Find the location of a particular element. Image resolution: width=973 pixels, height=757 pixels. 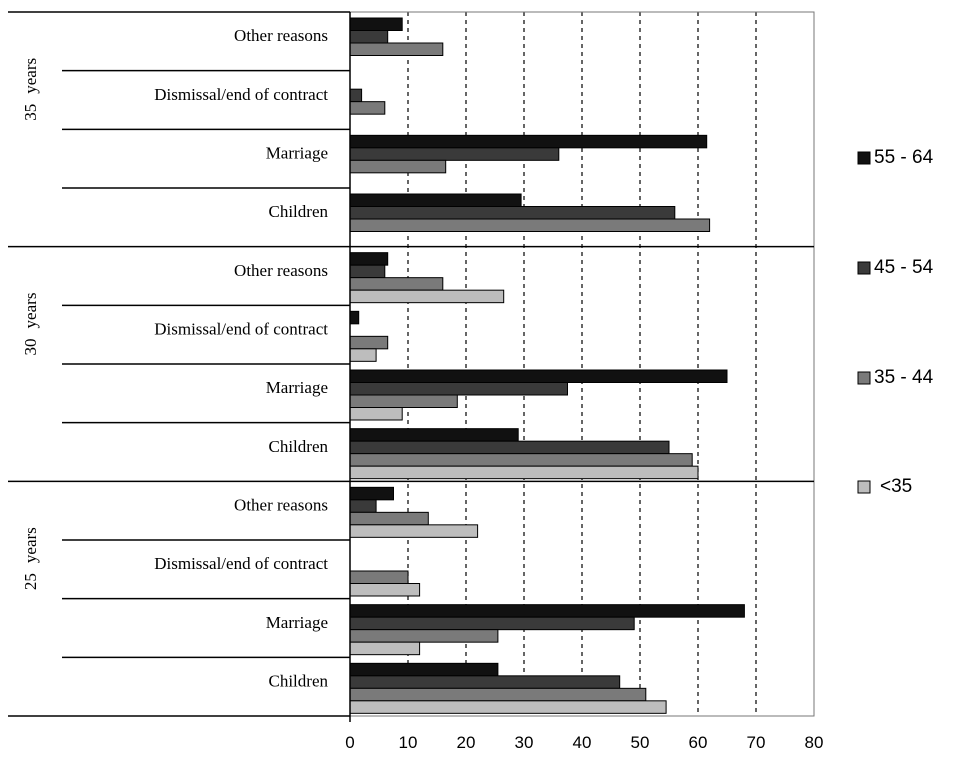

x-tick-label: 0 is located at coordinates (349, 742).